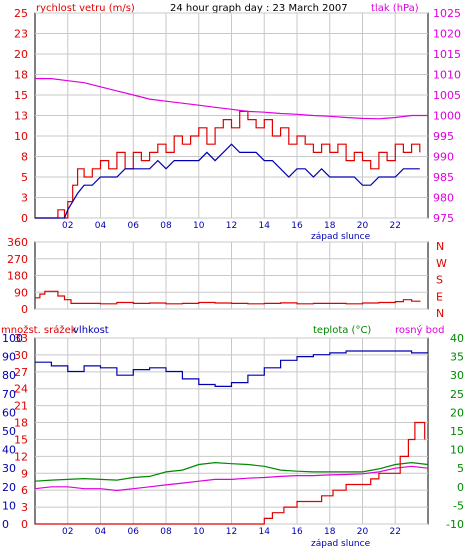  I want to click on y-left-tick-label: 10, so click(21, 136).